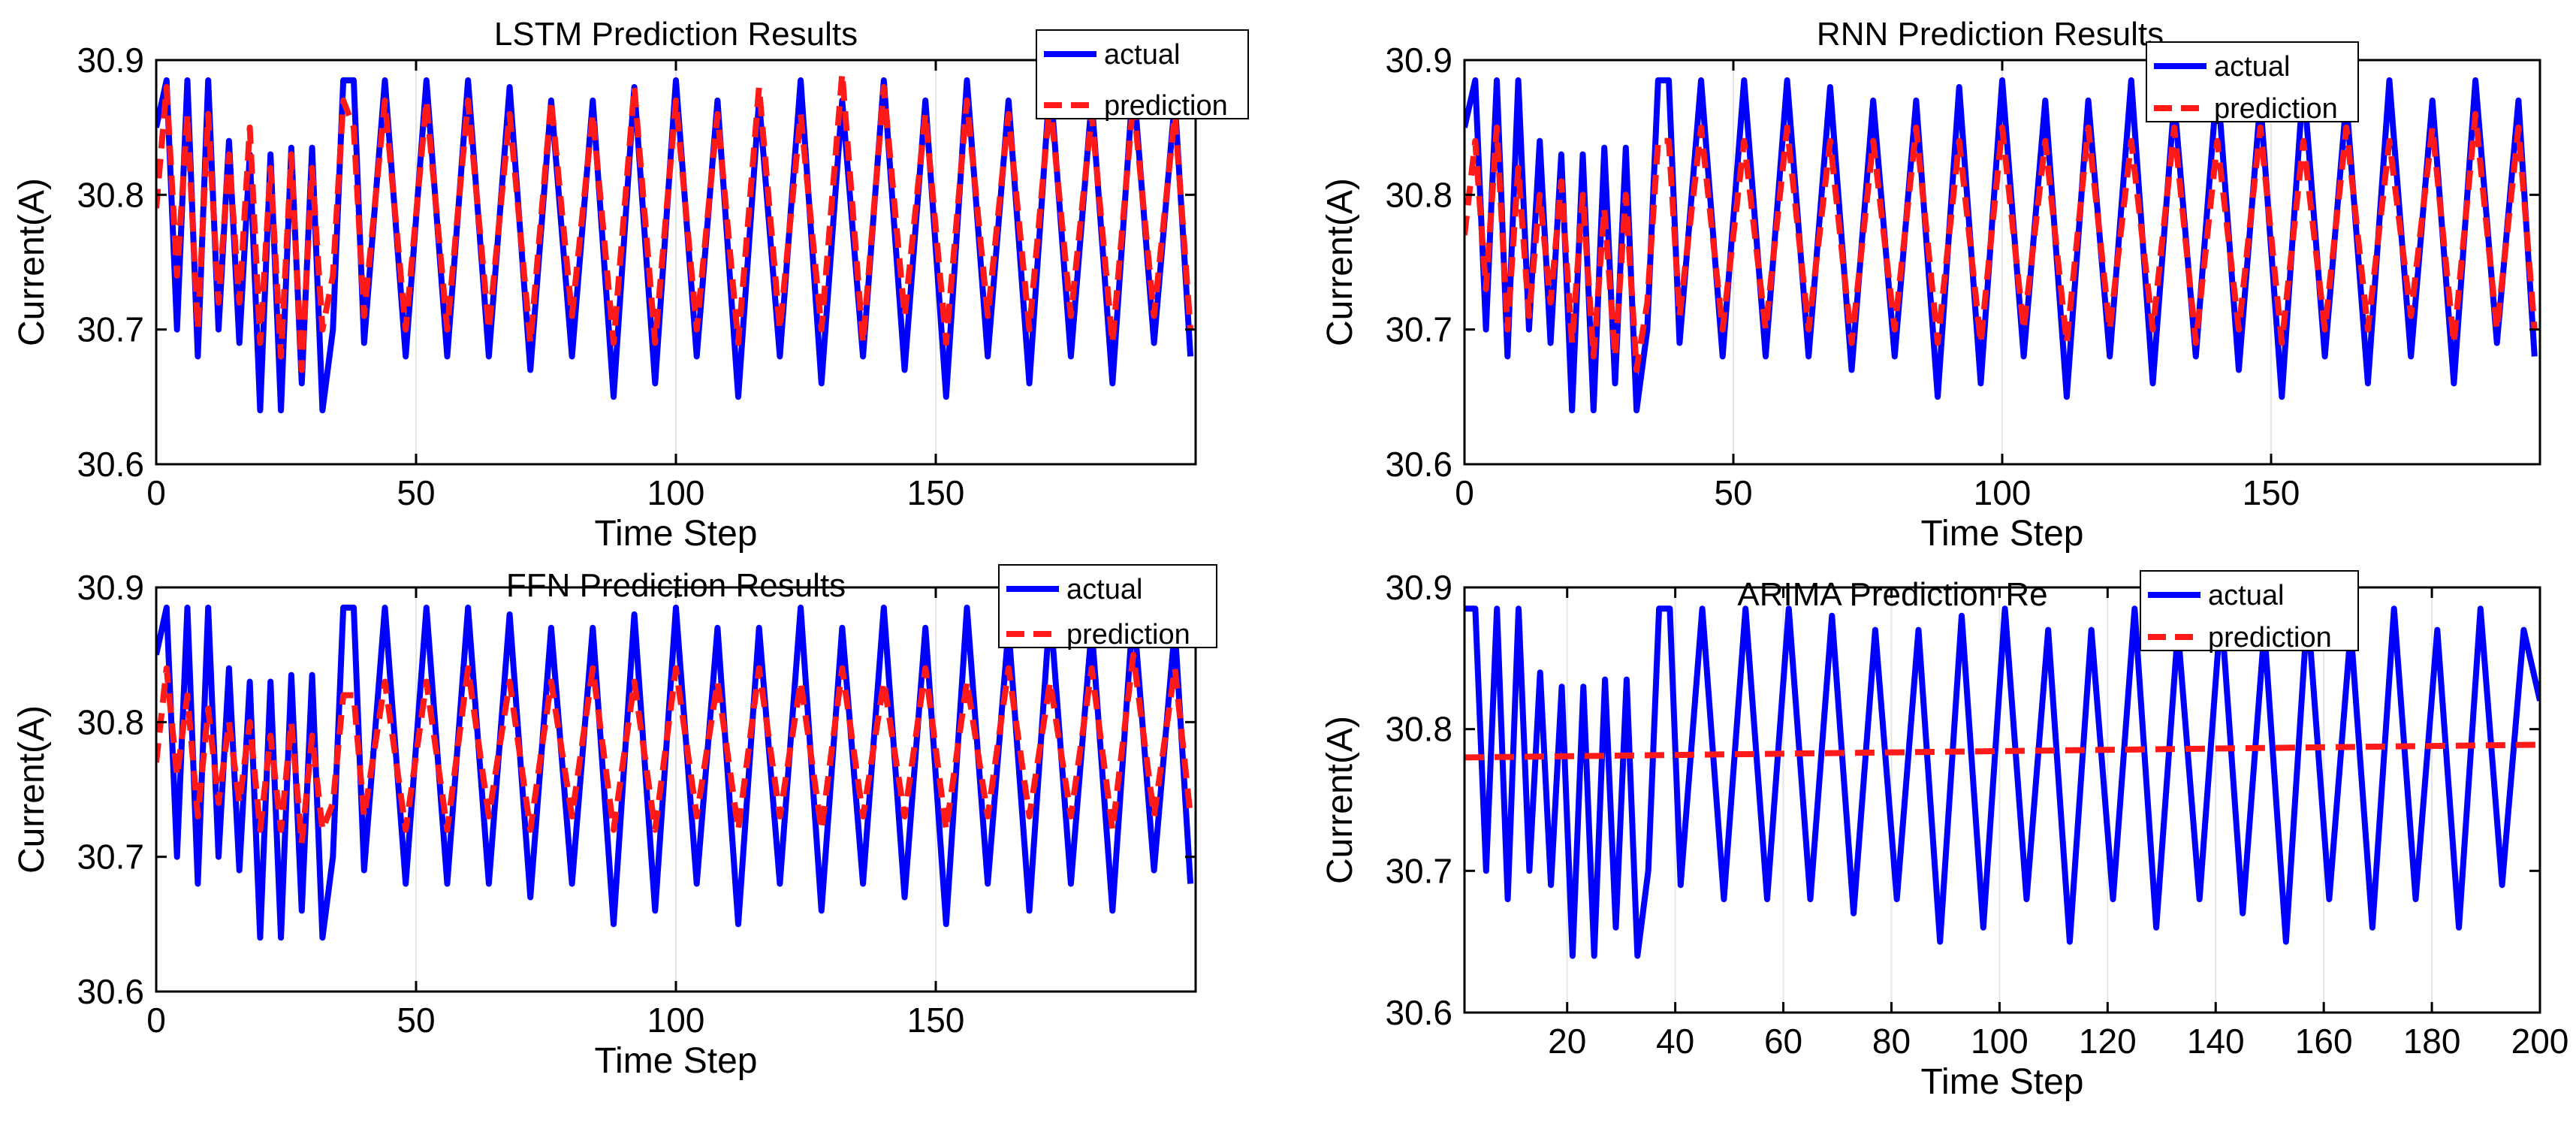 This screenshot has height=1135, width=2576. Describe the element at coordinates (1891, 1041) in the screenshot. I see `x-tick-label: 80` at that location.